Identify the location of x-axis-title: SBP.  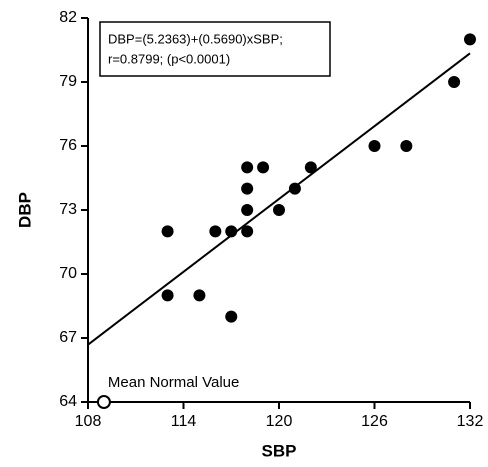
(279, 450).